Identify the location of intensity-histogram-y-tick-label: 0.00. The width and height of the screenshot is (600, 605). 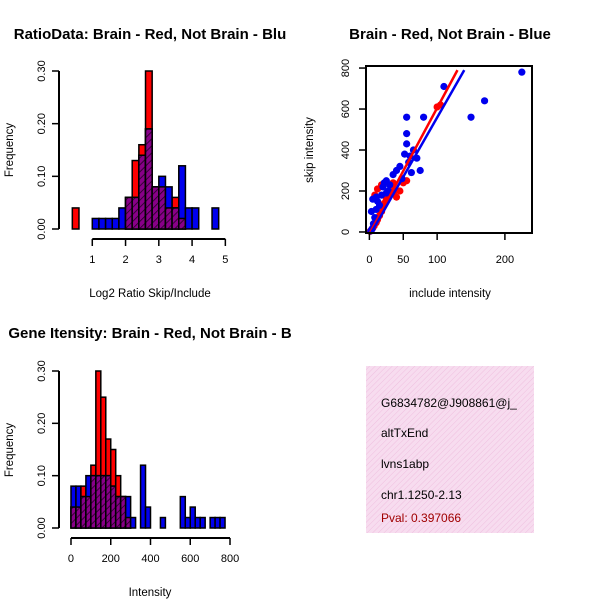
(42, 527).